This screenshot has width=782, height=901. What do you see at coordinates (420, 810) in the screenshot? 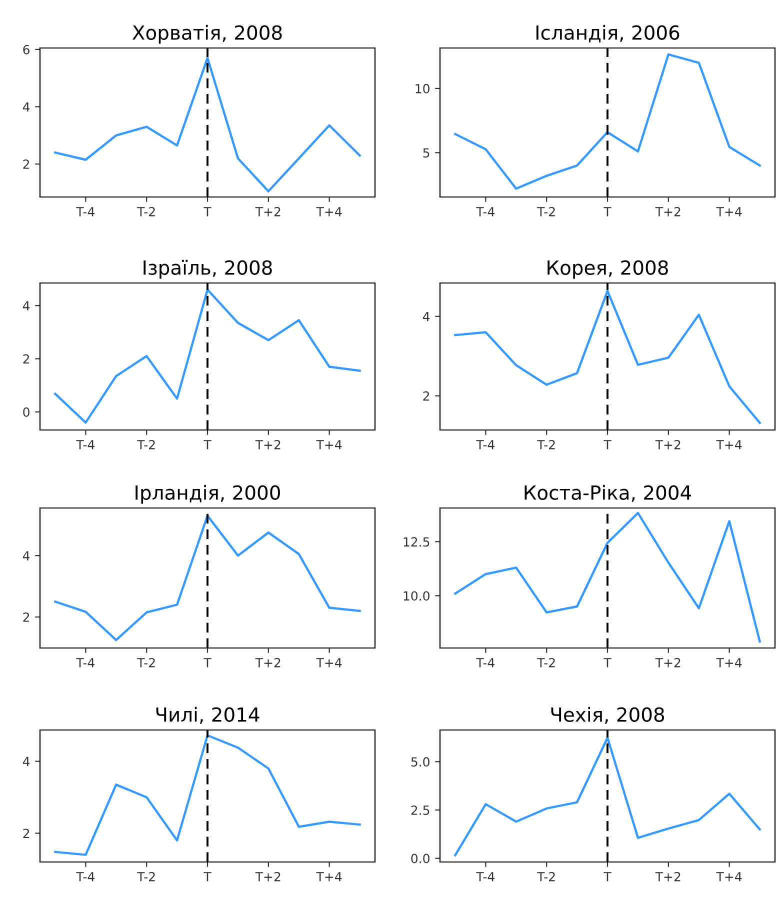
I see `y-tick-label: 2.5` at bounding box center [420, 810].